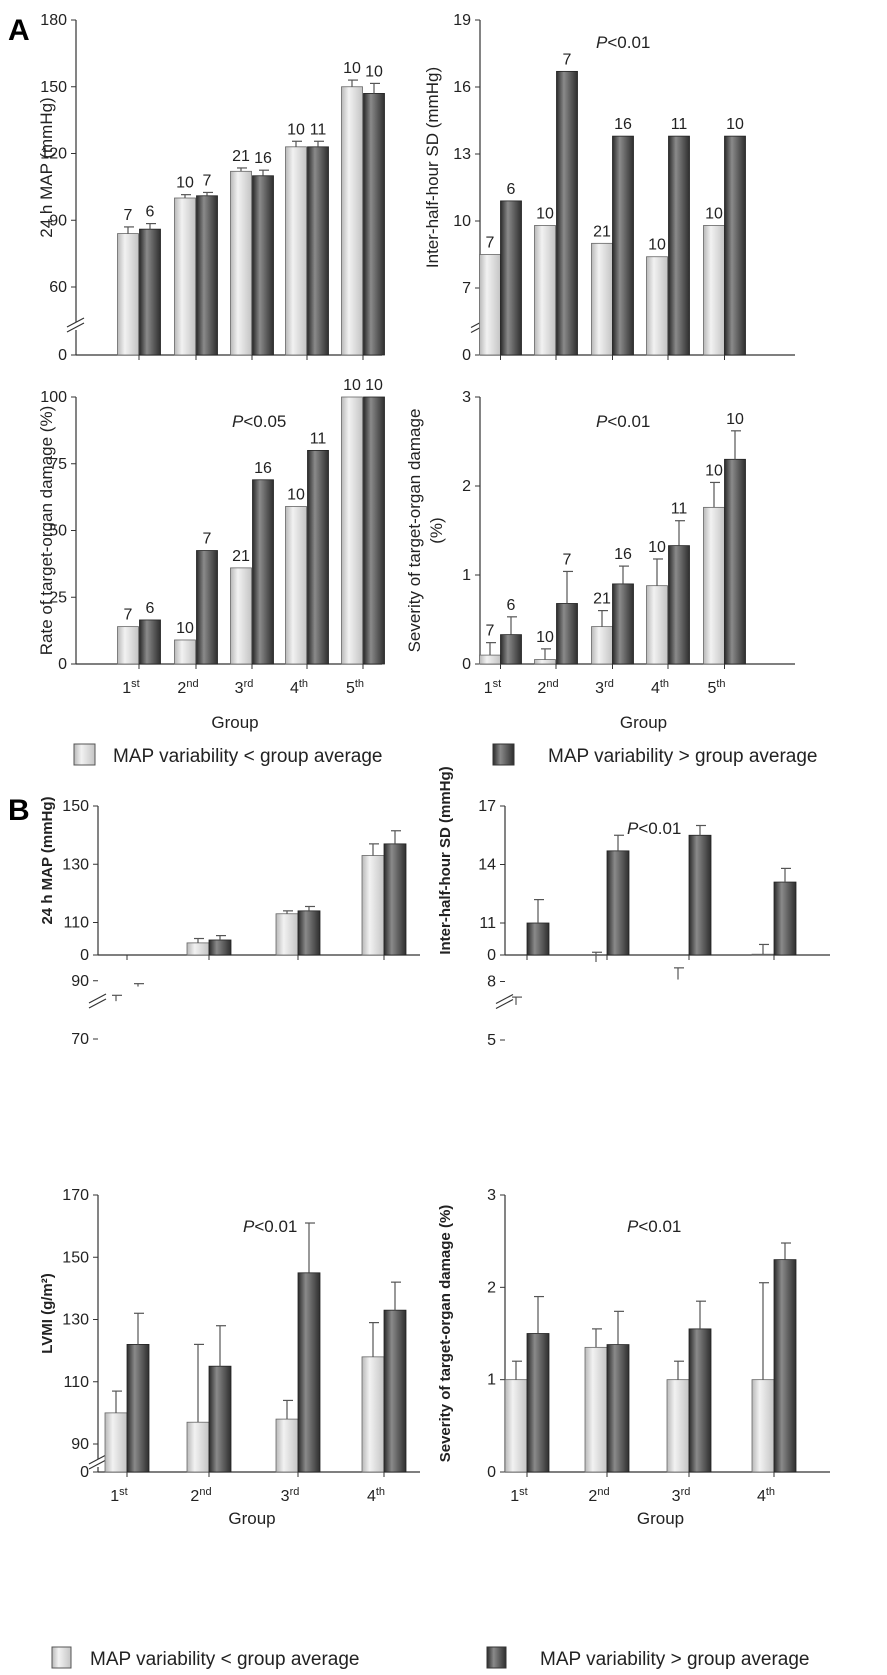  Describe the element at coordinates (270, 1226) in the screenshot. I see `p-value-annotation: P<0.01` at that location.